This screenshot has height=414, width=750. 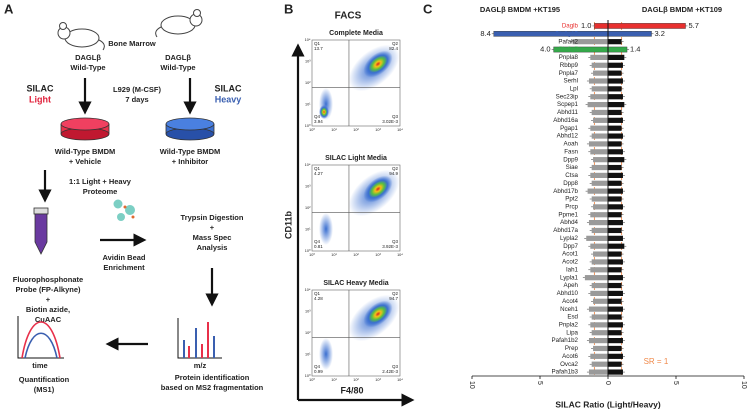 What do you see at coordinates (569, 309) in the screenshot?
I see `category-label: Nceh1` at bounding box center [569, 309].